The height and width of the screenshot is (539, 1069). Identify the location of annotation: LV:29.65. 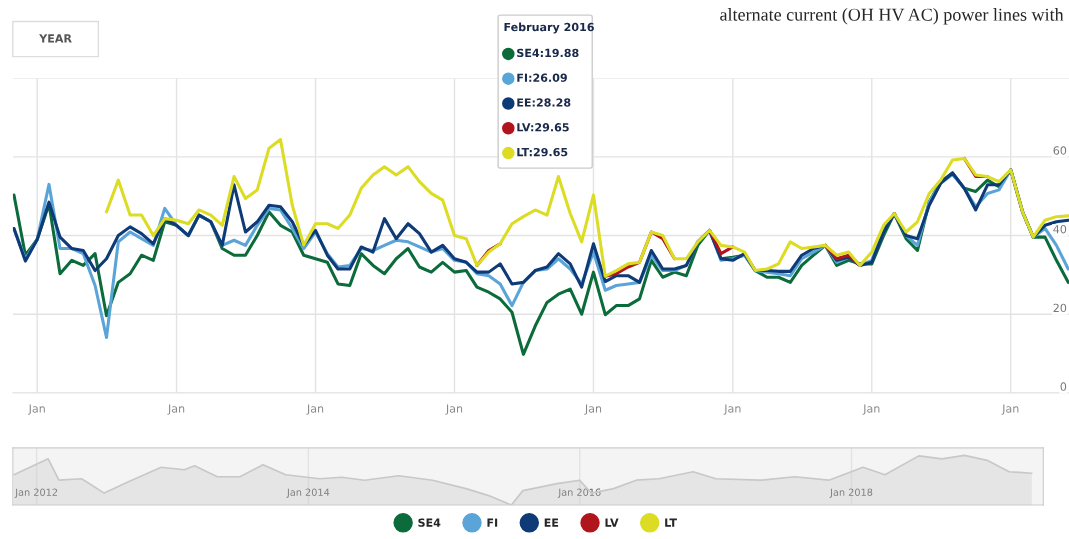
(543, 127).